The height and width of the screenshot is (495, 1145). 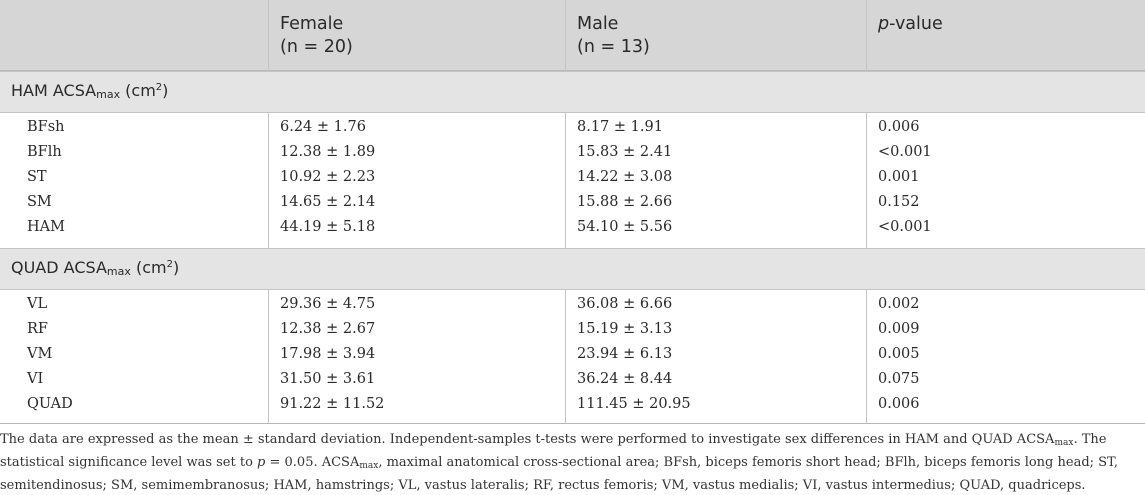 What do you see at coordinates (572, 355) in the screenshot?
I see `table-row: VM 17.98 ± 3.94 23.94 ± 6.13 0.005` at bounding box center [572, 355].